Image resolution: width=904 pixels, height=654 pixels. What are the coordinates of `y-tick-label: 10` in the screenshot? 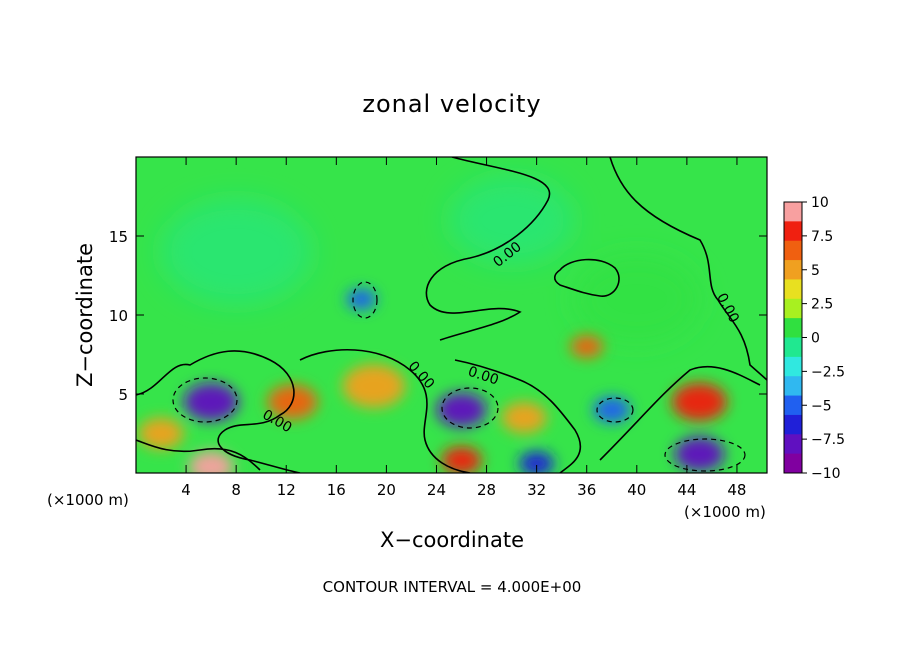 It's located at (118, 316).